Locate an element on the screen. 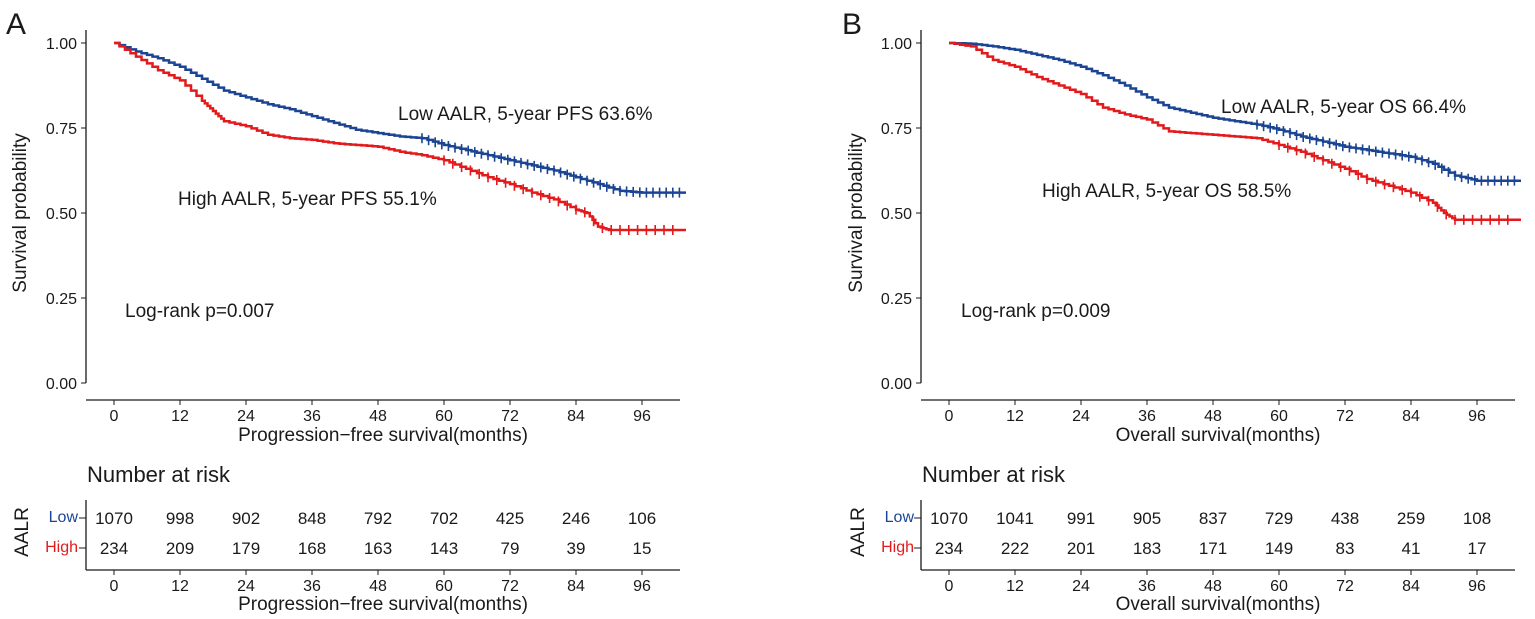  risk-count-low: 1041 is located at coordinates (1015, 518).